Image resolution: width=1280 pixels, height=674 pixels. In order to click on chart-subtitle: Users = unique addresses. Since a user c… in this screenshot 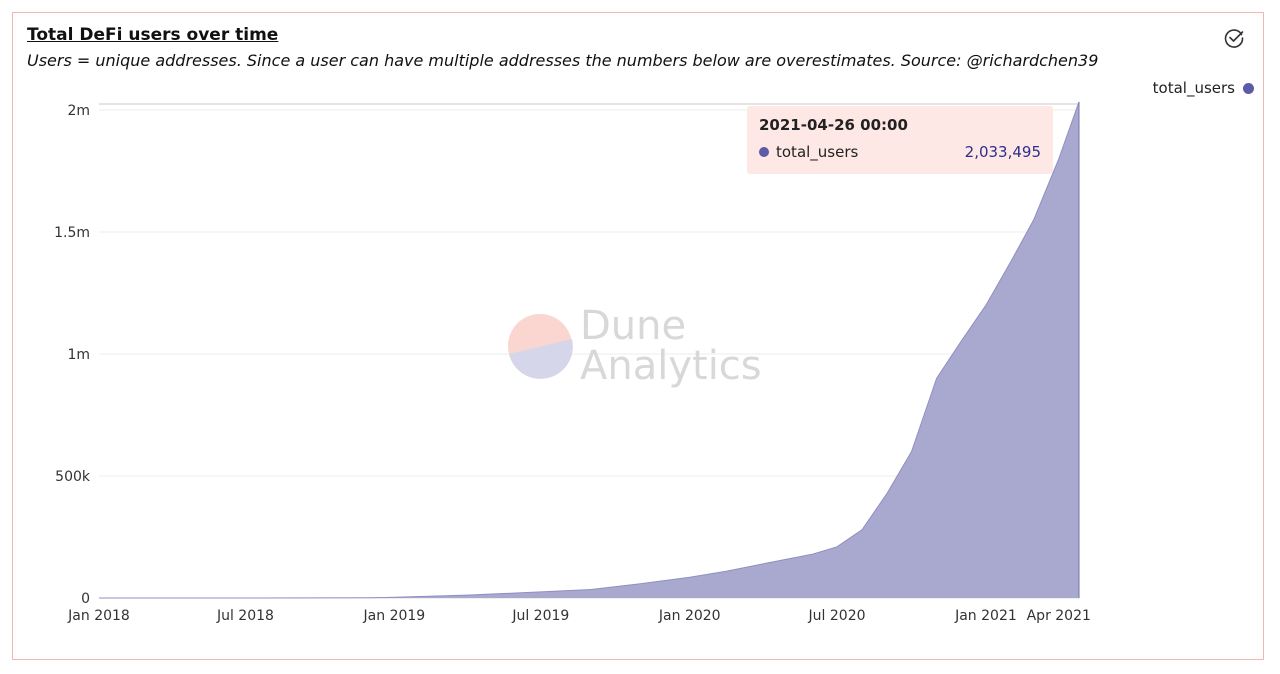, I will do `click(563, 60)`.